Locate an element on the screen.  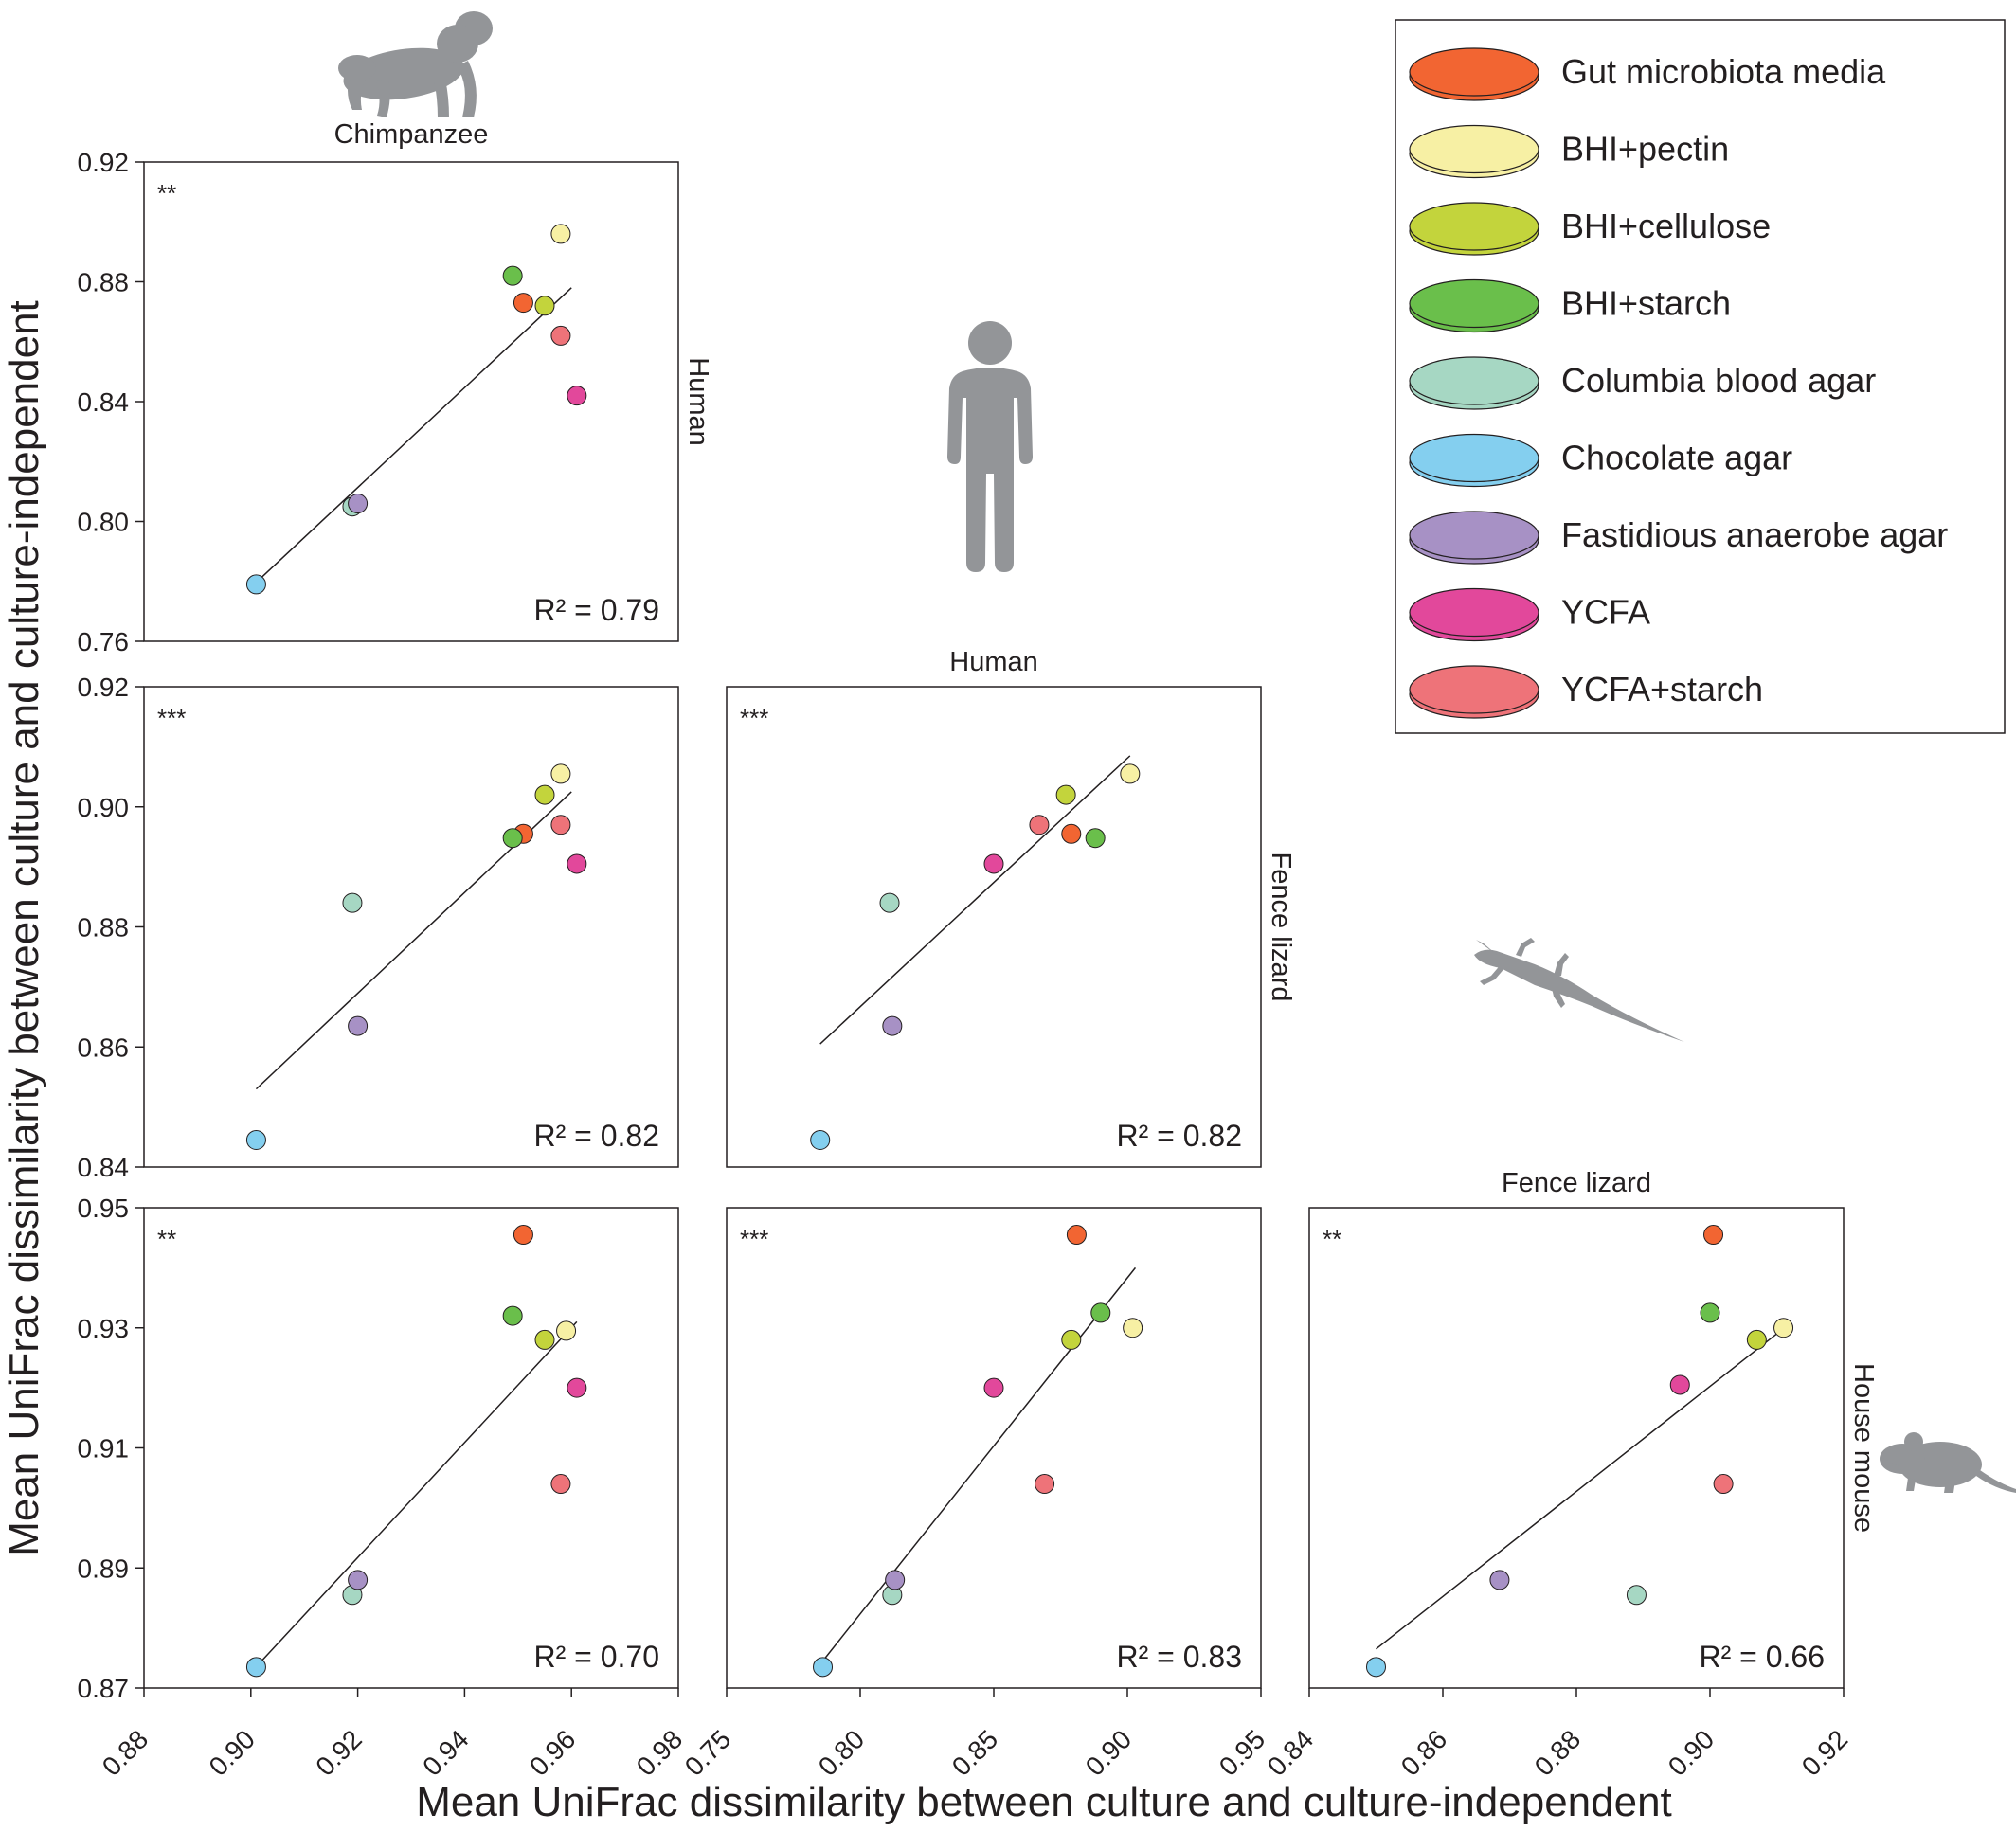
x-tick-label: 0.95 is located at coordinates (1242, 1753).